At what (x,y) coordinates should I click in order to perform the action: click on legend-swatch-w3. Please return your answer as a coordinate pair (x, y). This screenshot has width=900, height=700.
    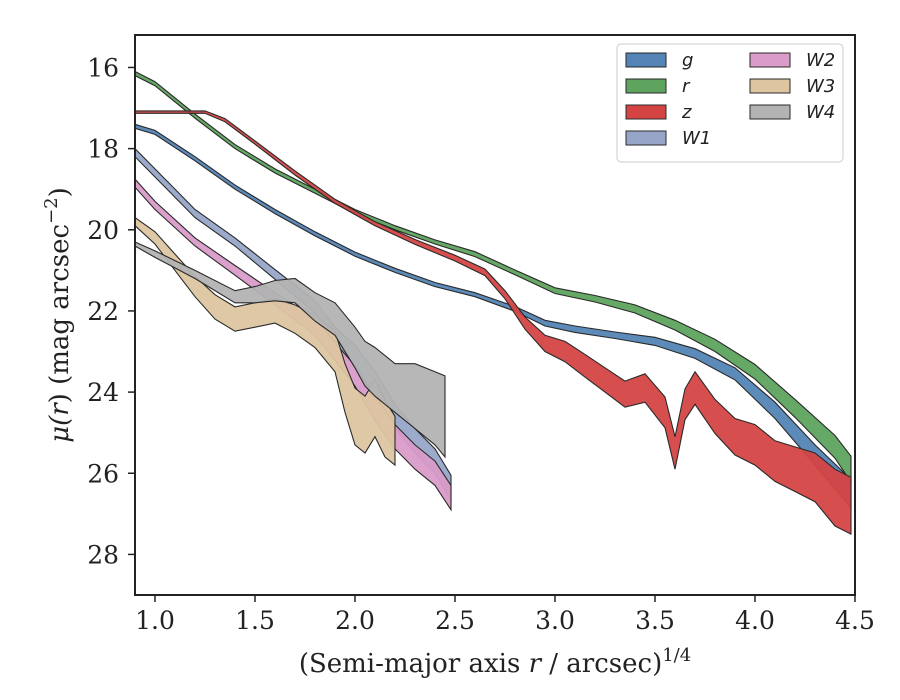
    Looking at the image, I should click on (770, 86).